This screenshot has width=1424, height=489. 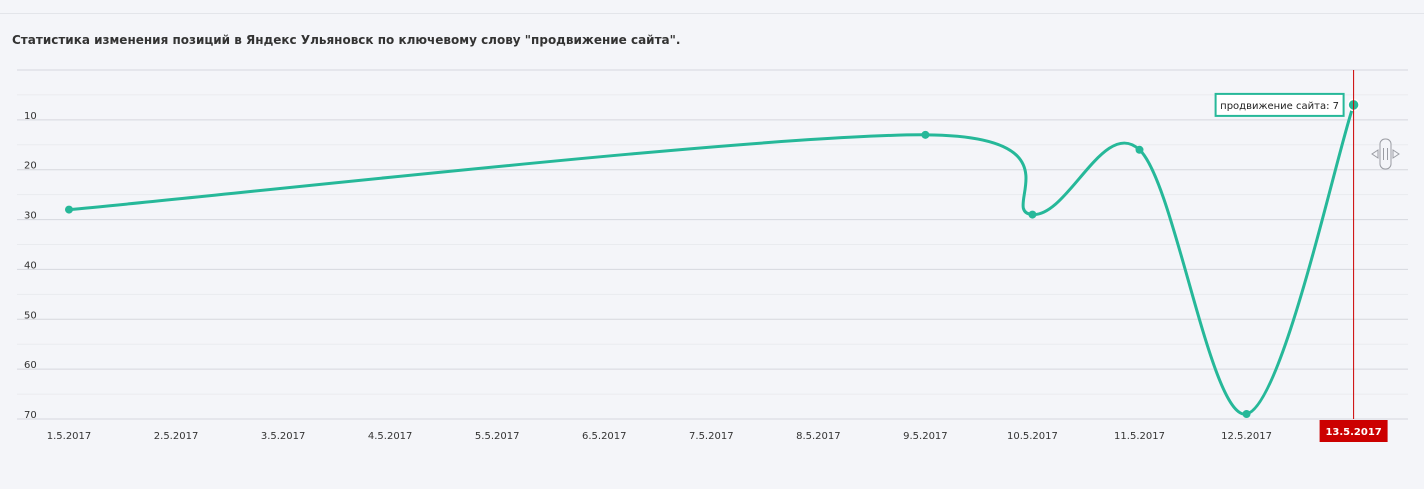 I want to click on y-tick-label: 60, so click(x=30, y=365).